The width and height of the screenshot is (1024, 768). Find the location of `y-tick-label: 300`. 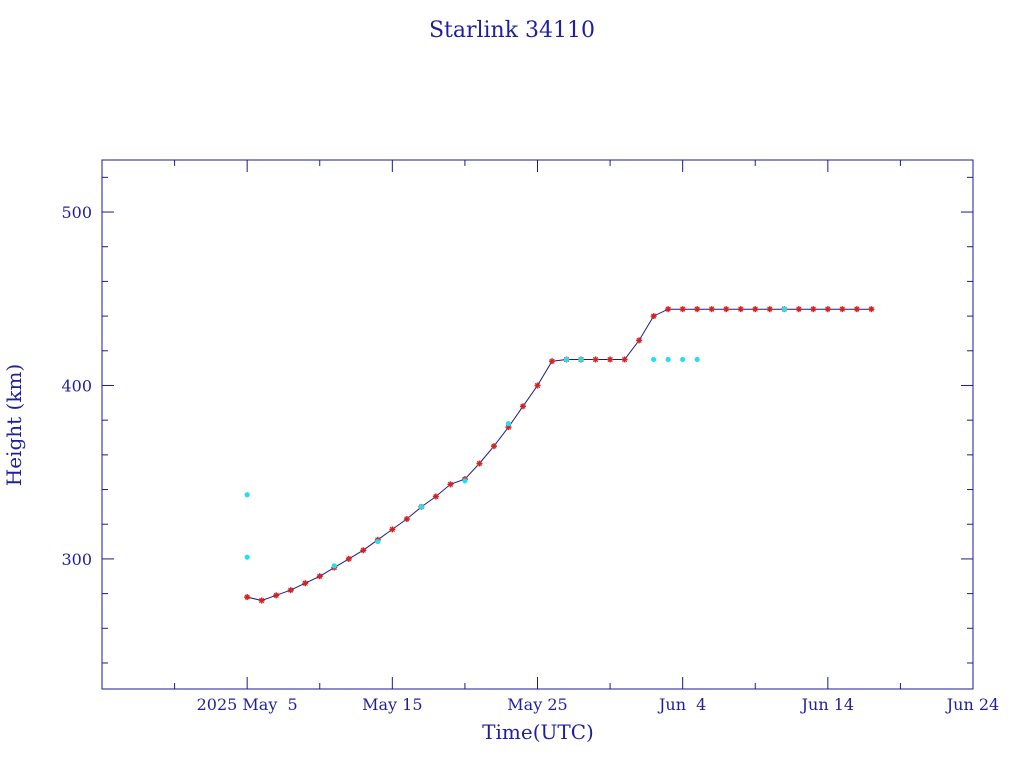

y-tick-label: 300 is located at coordinates (76, 559).